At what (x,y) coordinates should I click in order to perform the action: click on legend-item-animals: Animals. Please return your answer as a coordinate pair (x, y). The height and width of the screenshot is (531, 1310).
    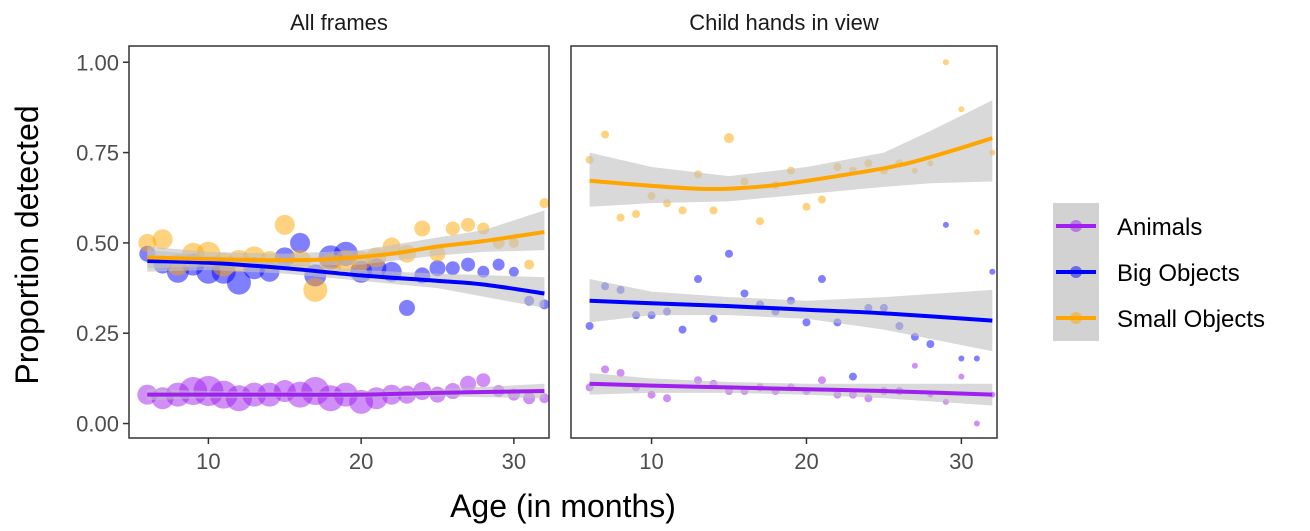
    Looking at the image, I should click on (1127, 226).